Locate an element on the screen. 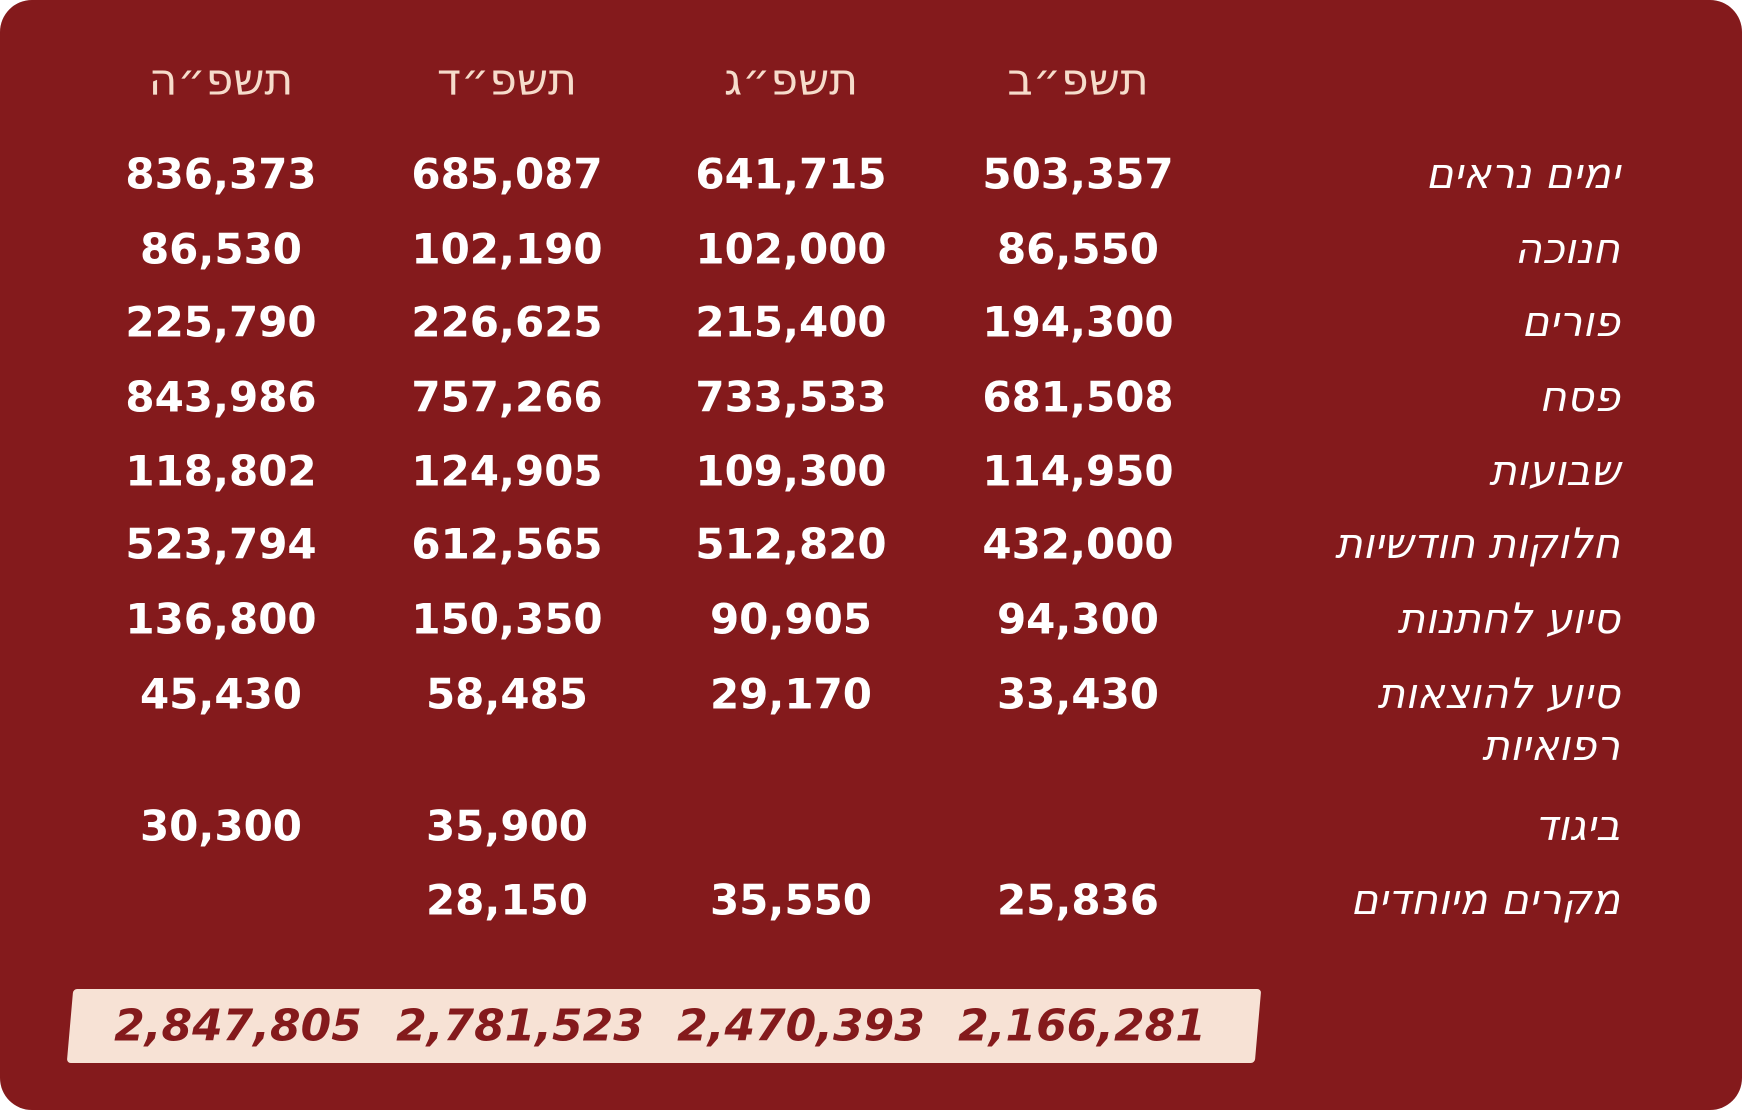 This screenshot has height=1110, width=1742. value-cell: 30,300 is located at coordinates (221, 826).